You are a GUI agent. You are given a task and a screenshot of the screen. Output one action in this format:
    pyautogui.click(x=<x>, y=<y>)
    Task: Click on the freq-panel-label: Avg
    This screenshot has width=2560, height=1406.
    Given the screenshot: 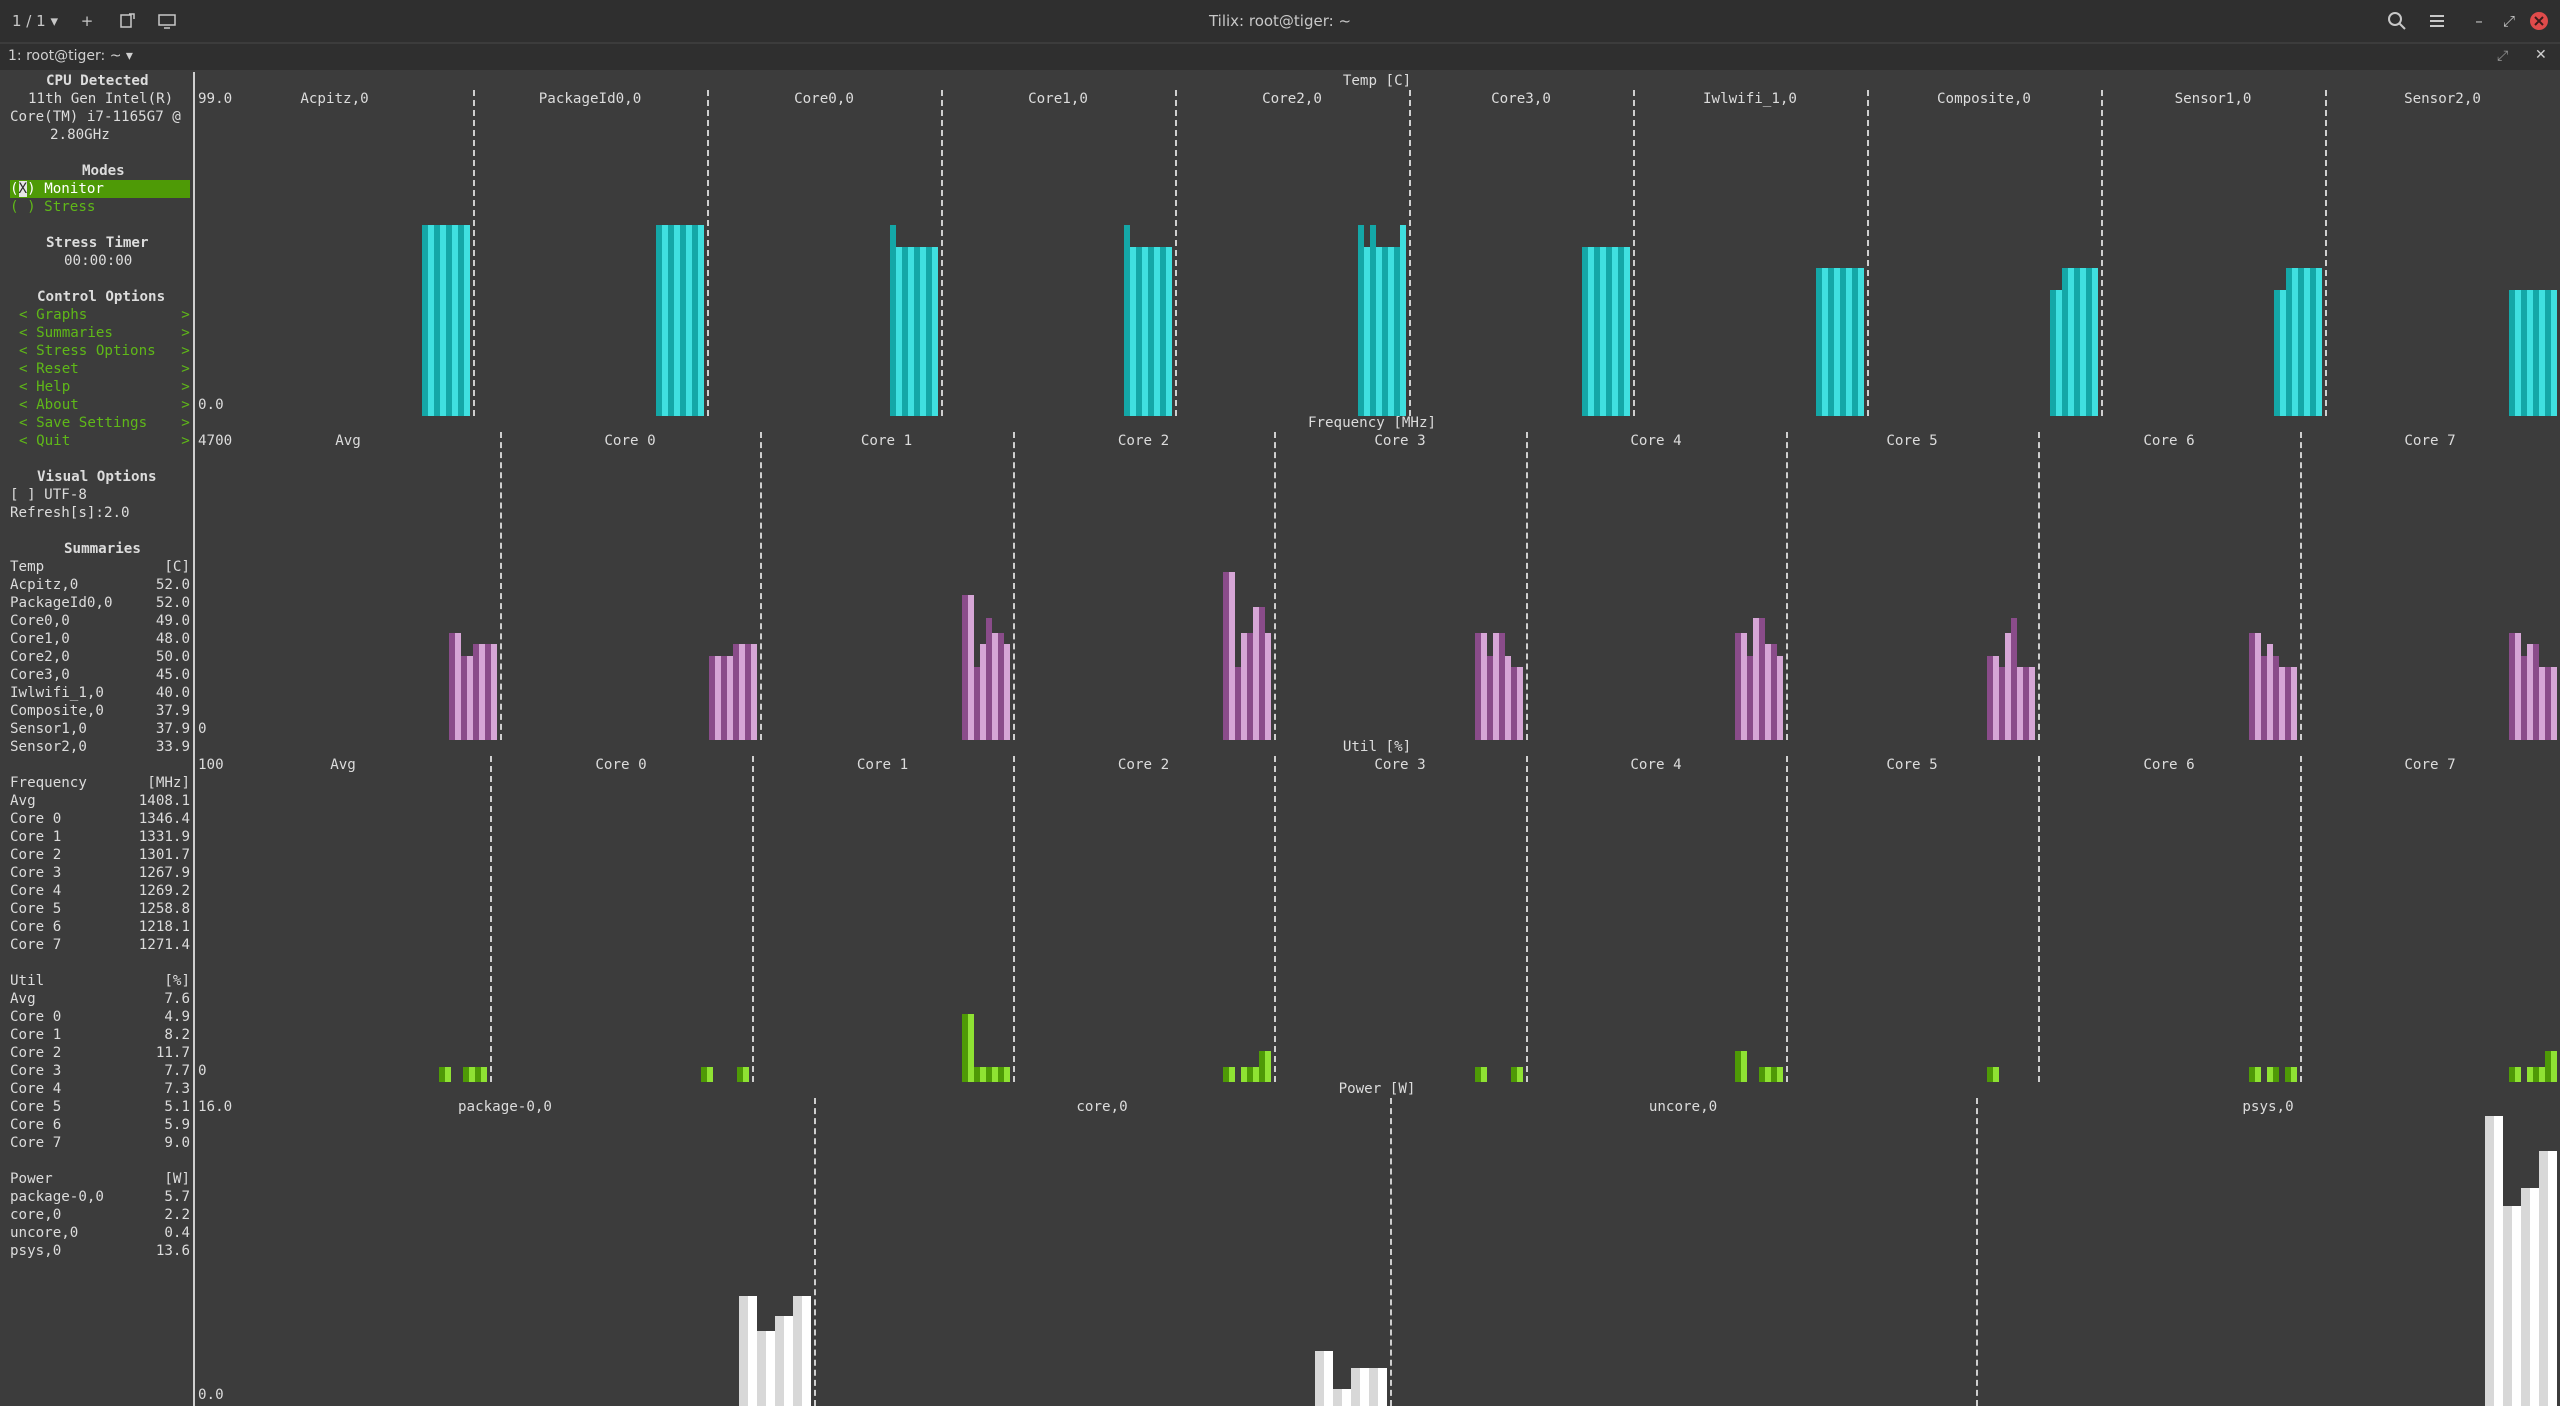 What is the action you would take?
    pyautogui.click(x=348, y=441)
    